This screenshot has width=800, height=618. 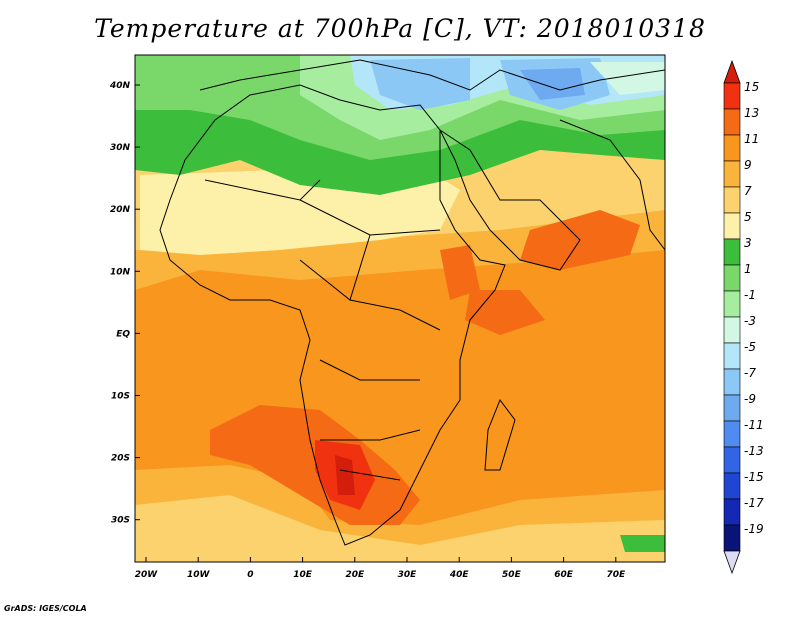 I want to click on colorbar-label: -9, so click(x=750, y=399).